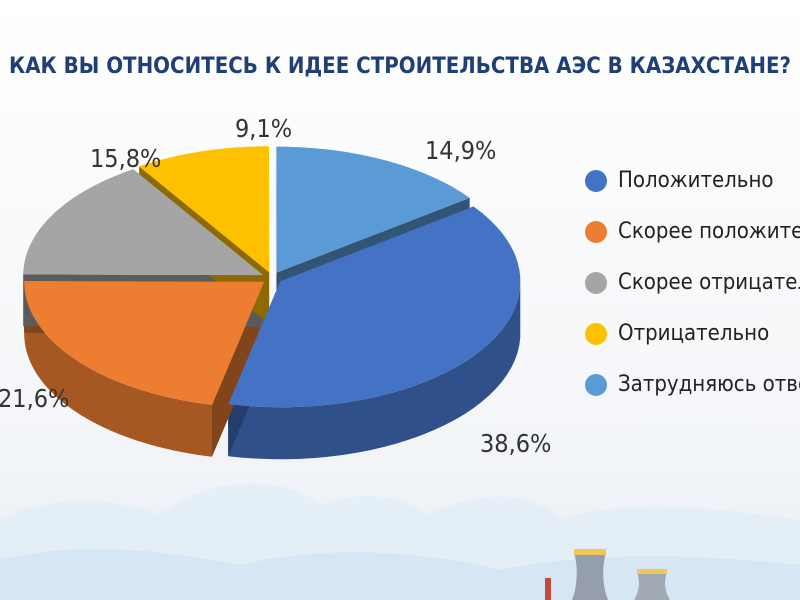 This screenshot has height=600, width=800. Describe the element at coordinates (709, 384) in the screenshot. I see `legend-label: Затрудняюсь отво` at that location.